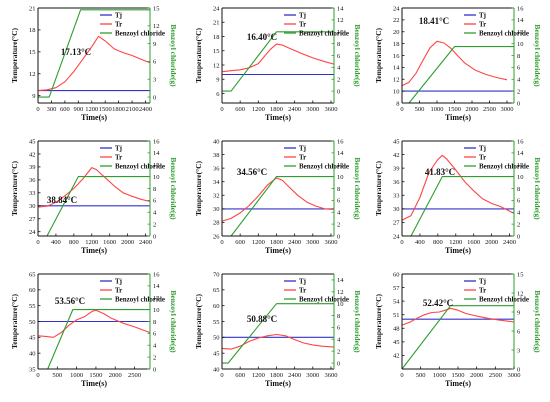  I want to click on y-tick-label: 8, so click(397, 103).